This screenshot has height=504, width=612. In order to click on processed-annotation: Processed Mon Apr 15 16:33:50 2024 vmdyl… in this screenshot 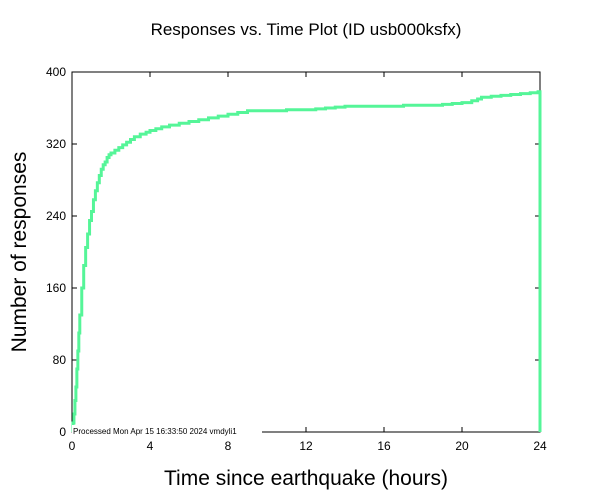, I will do `click(155, 431)`.